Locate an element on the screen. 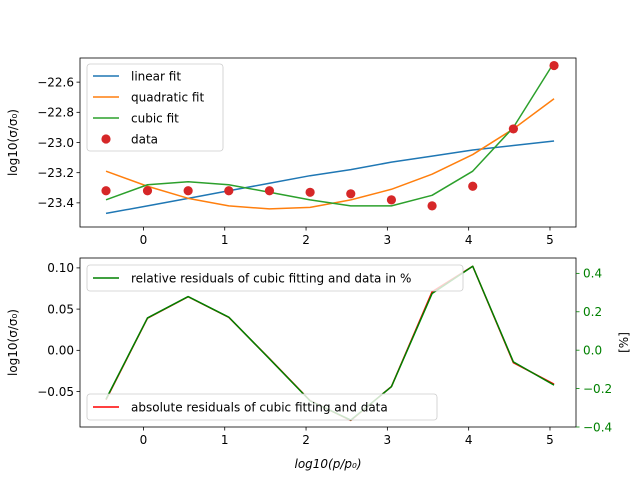 The width and height of the screenshot is (640, 480). series-line-linear-fit is located at coordinates (330, 177).